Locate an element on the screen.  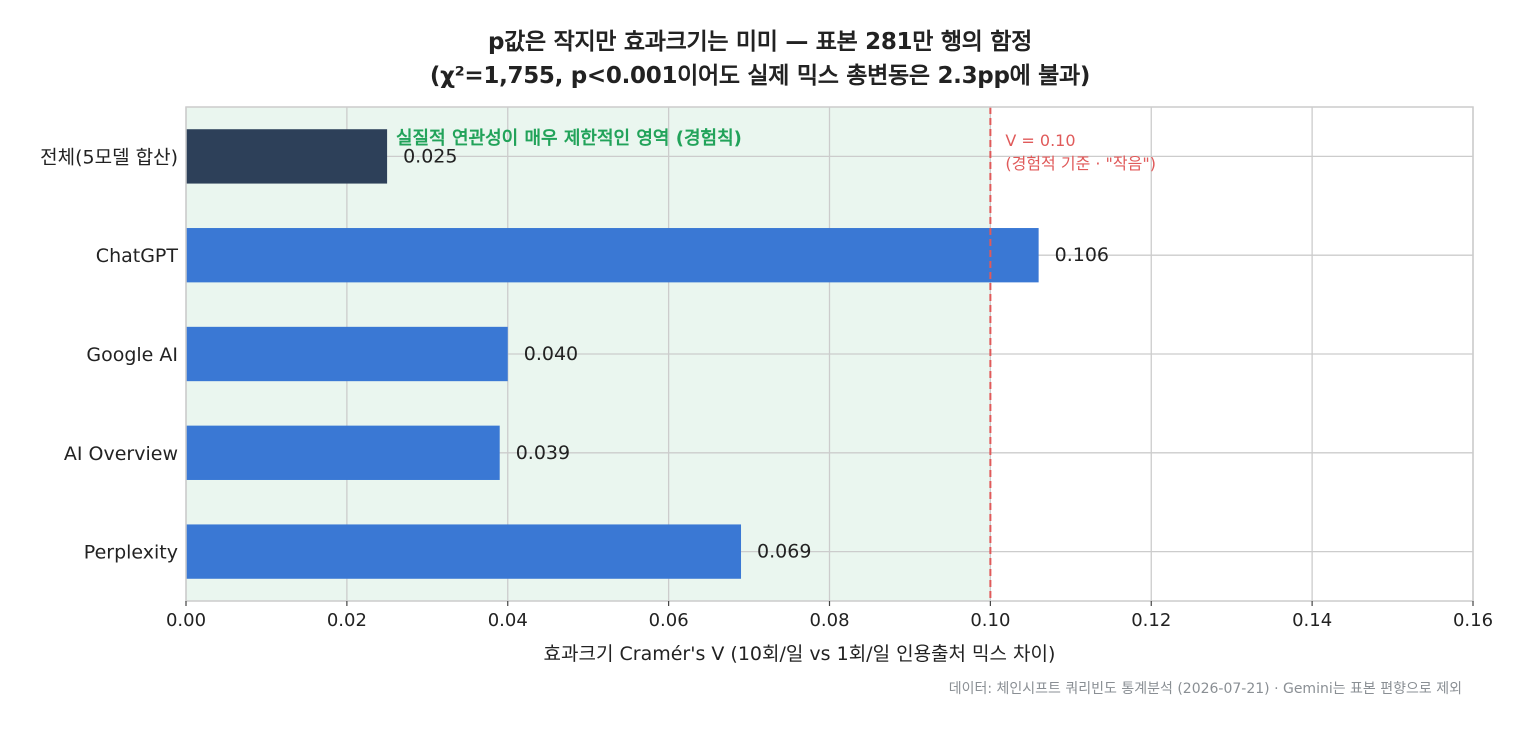
shaded-region-label: 실질적 연관성이 매우 제한적인 영역 (경험칙) is located at coordinates (569, 138).